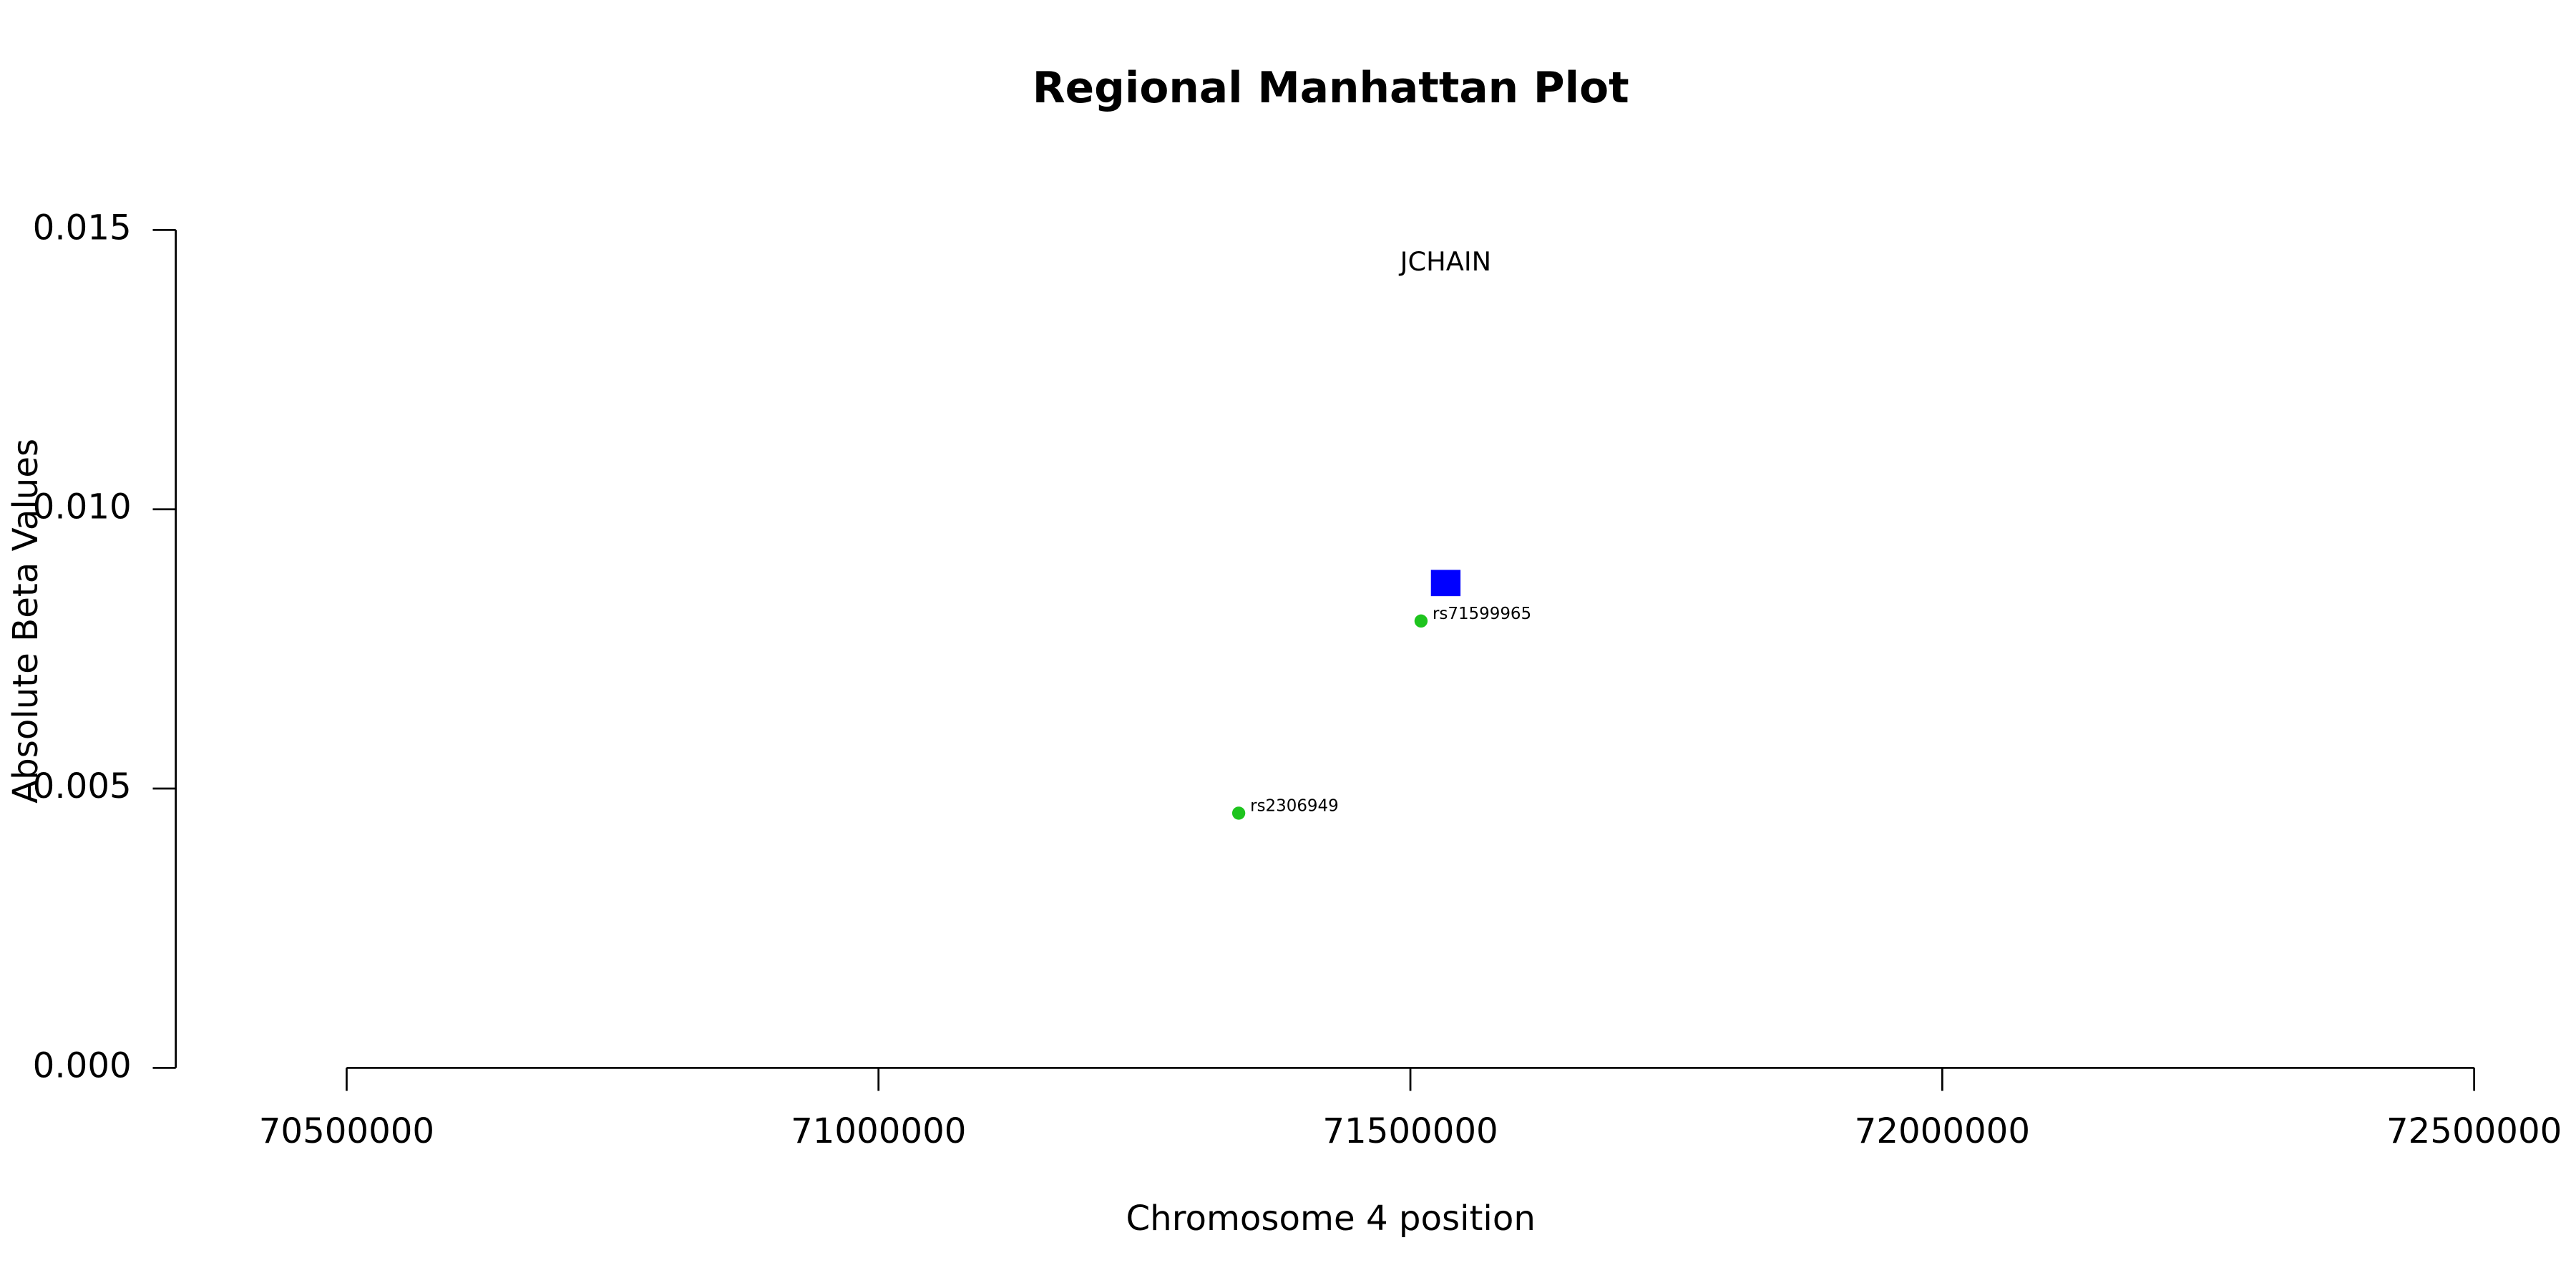 This screenshot has width=2576, height=1288. I want to click on x-tick-label: 72500000, so click(2474, 1131).